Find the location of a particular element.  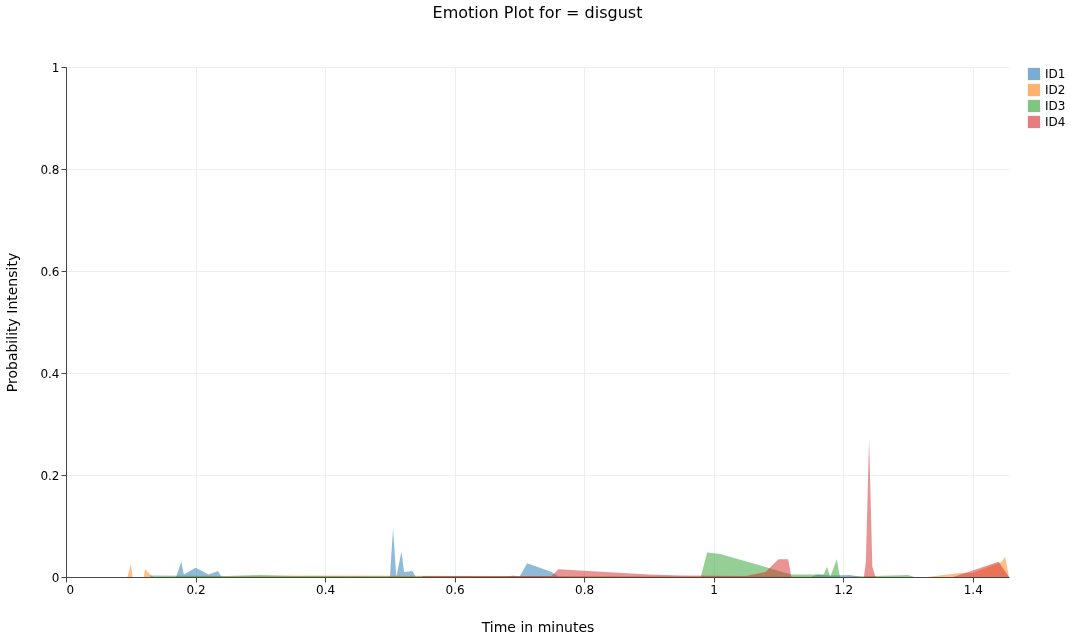

x-tick-label: 0 is located at coordinates (70, 589).